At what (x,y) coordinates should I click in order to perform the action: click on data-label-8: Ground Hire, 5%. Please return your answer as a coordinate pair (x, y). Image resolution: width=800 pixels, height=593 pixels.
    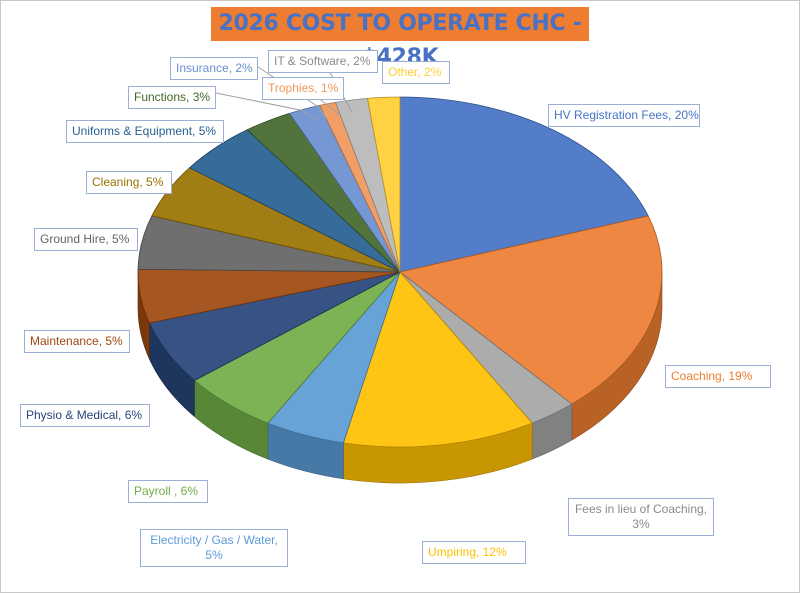
    Looking at the image, I should click on (86, 239).